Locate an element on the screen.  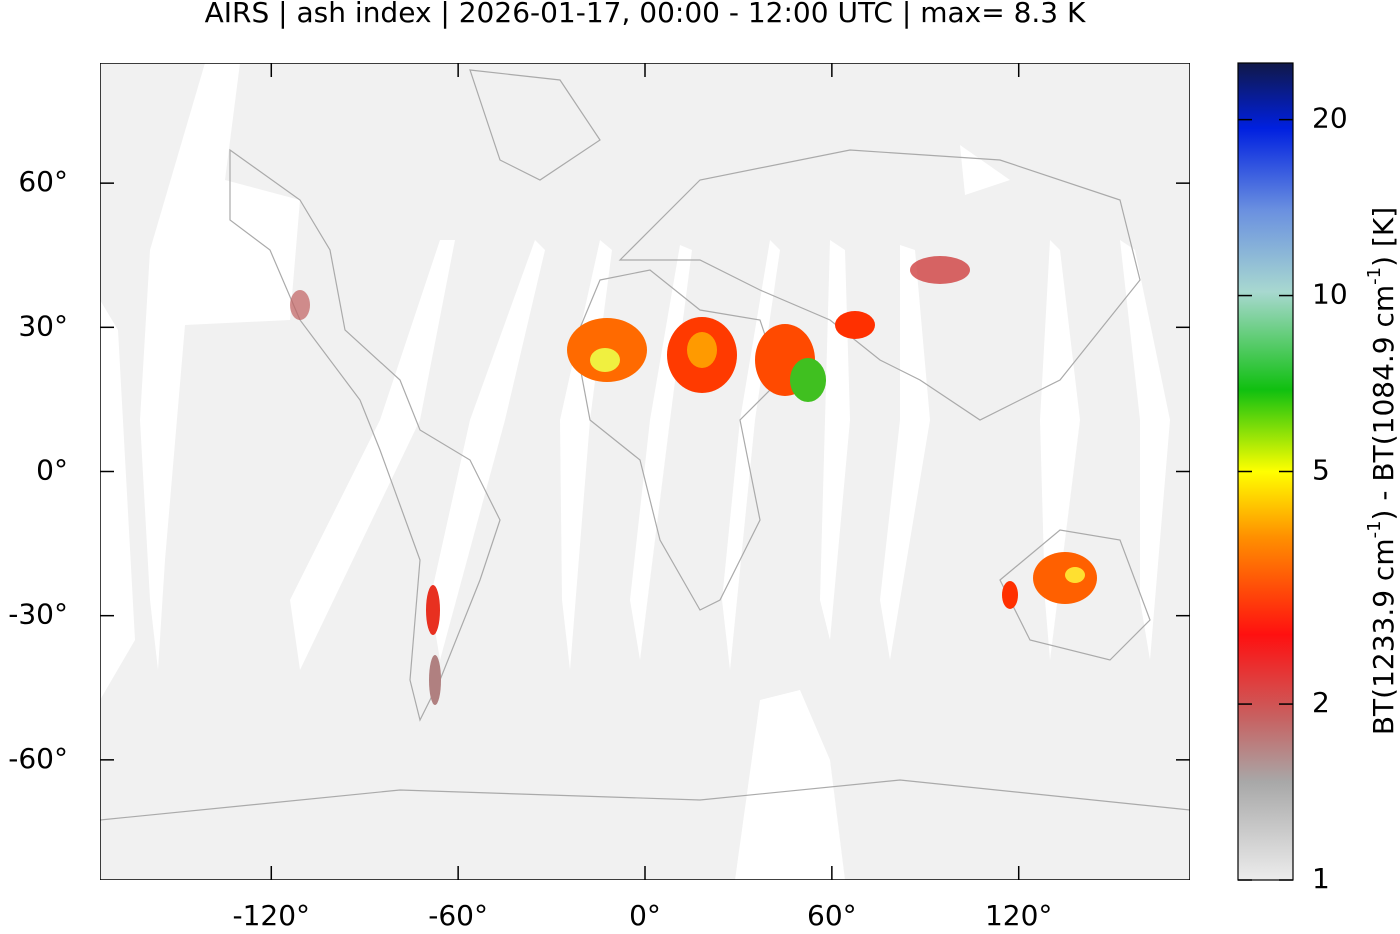
y-tick-label: 30° is located at coordinates (43, 325).